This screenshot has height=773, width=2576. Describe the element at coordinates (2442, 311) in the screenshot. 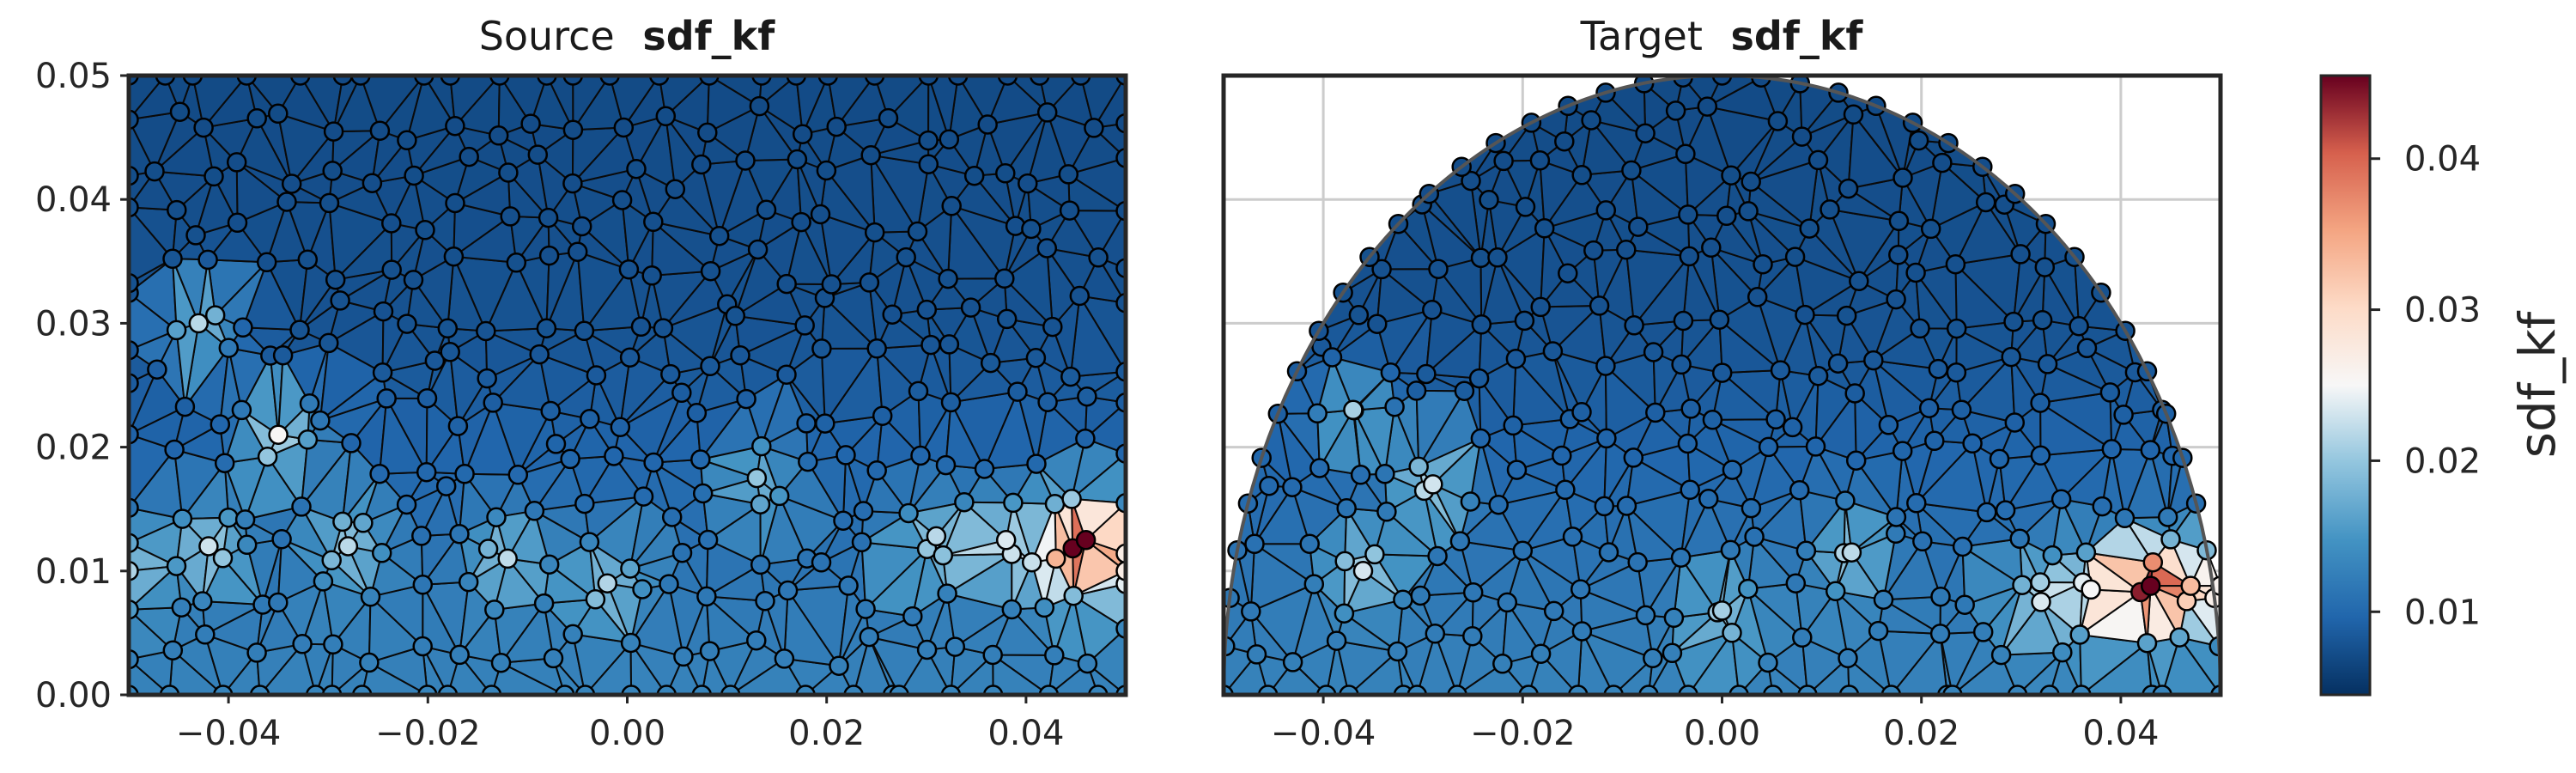

I see `colorbar-tick-label: 0.03` at that location.